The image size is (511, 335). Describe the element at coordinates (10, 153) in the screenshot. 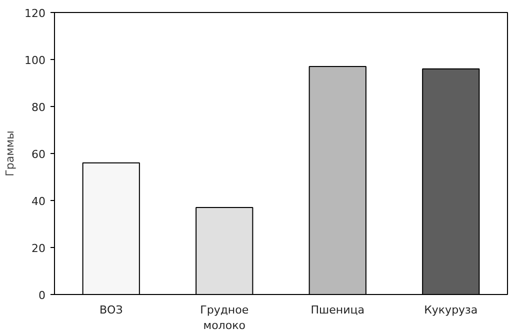

I see `y-axis-title: Граммы` at that location.